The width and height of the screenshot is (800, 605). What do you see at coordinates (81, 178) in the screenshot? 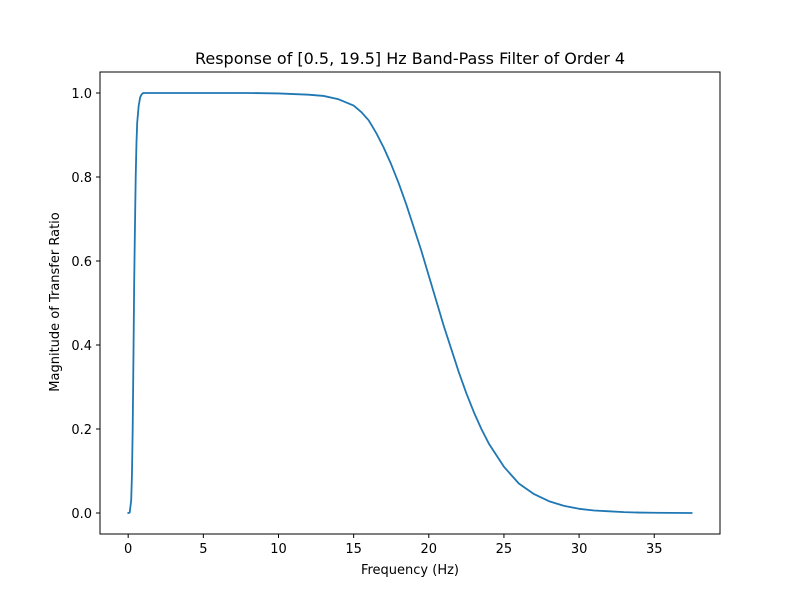
I see `y-tick-label: 0.8` at bounding box center [81, 178].